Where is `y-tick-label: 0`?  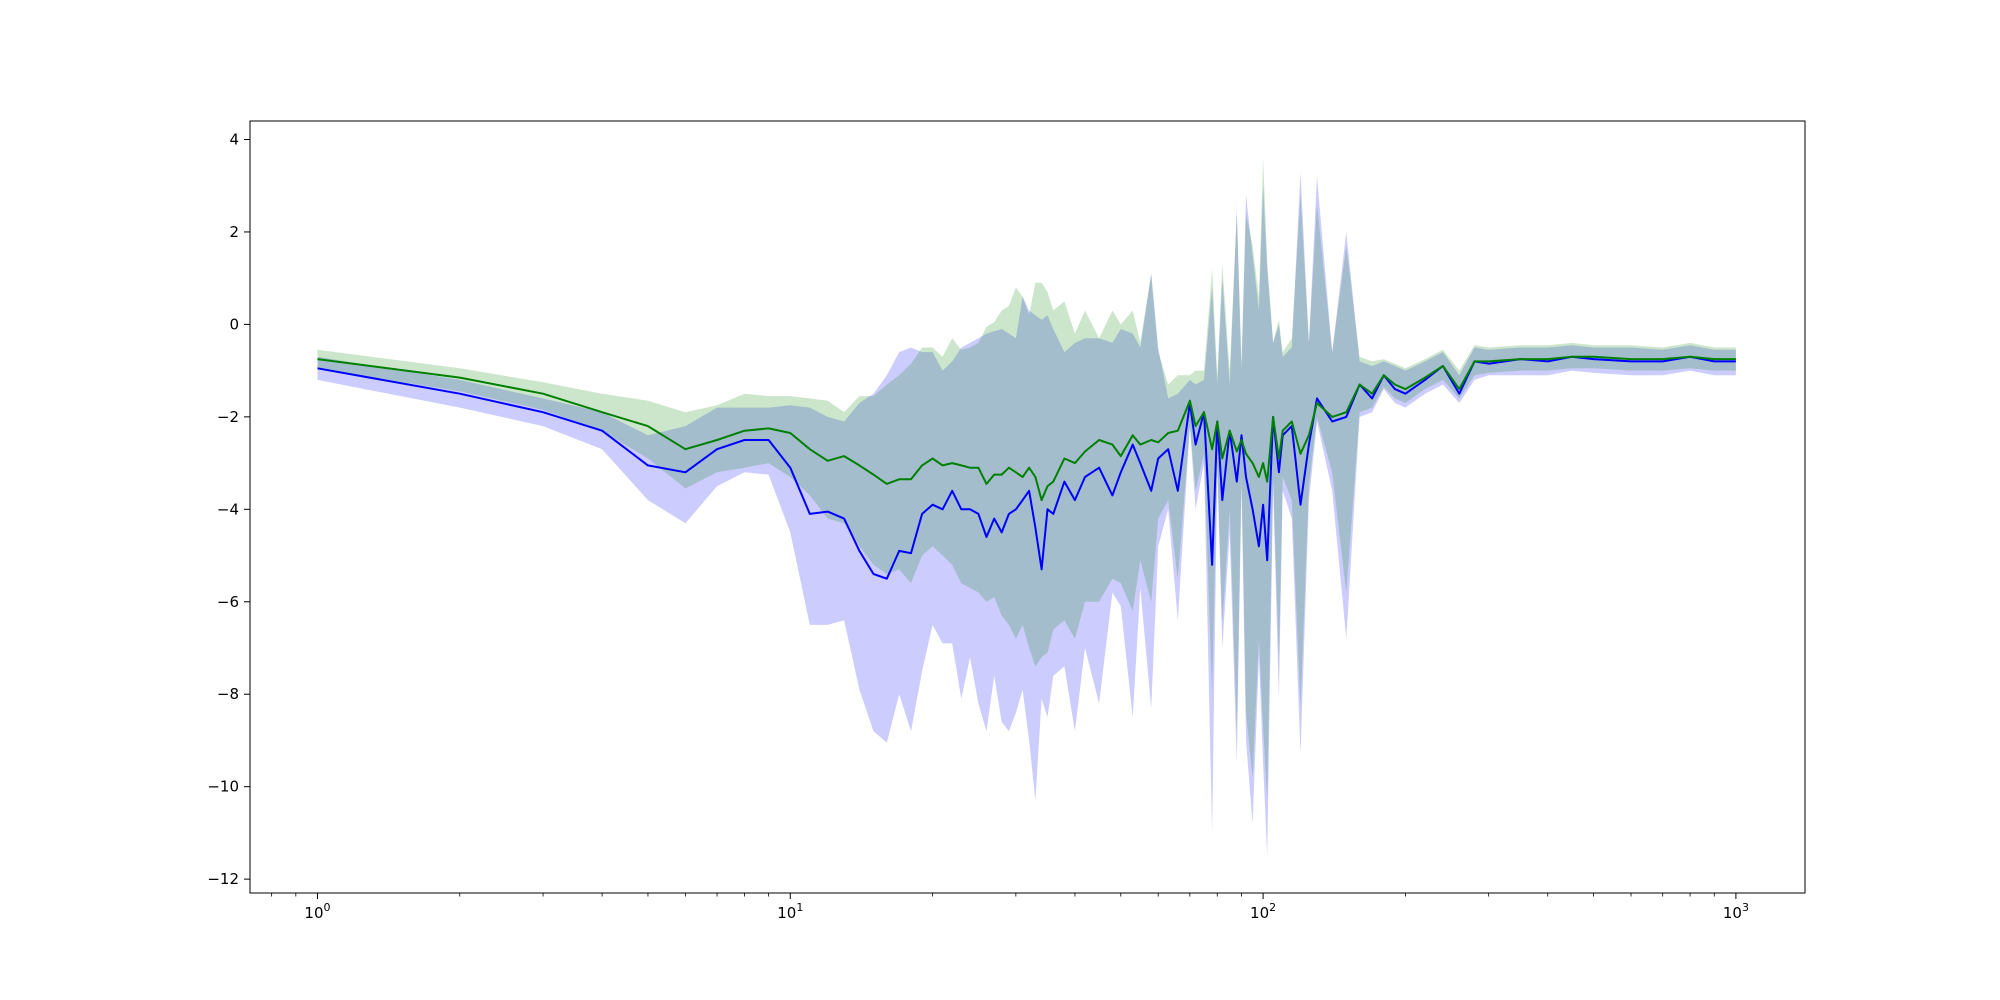
y-tick-label: 0 is located at coordinates (234, 324).